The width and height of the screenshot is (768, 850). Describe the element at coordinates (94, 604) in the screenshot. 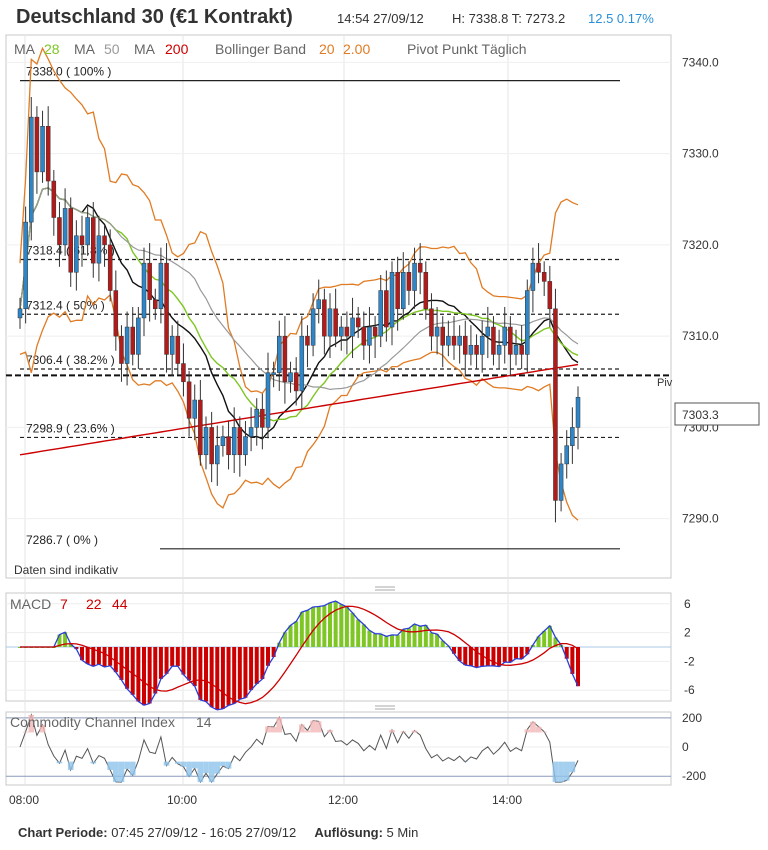

I see `macd-param-2: 22` at that location.